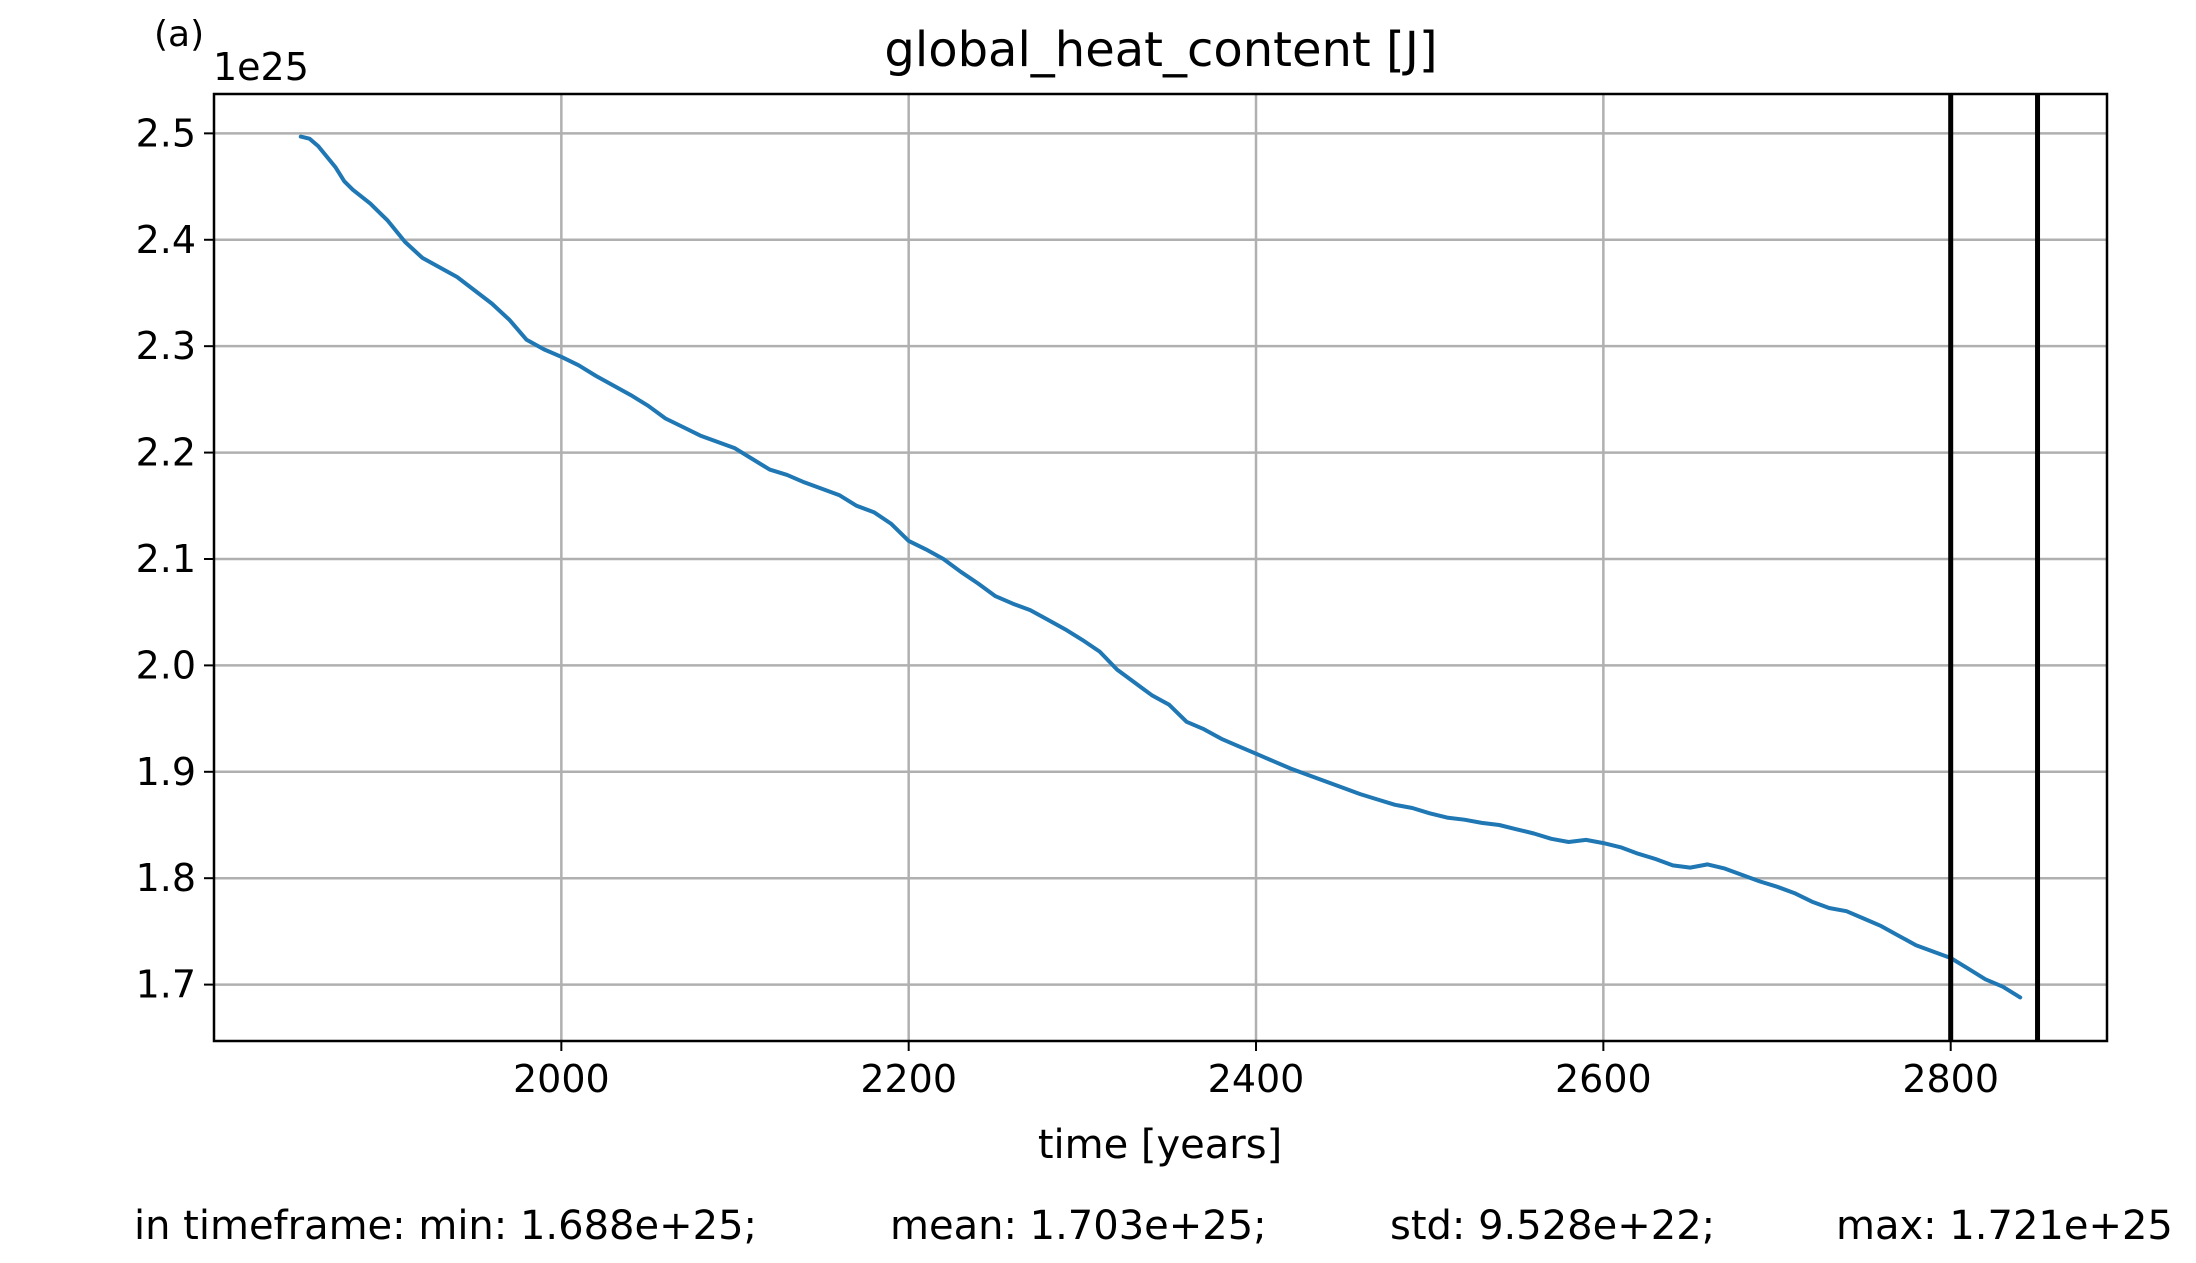 Image resolution: width=2196 pixels, height=1263 pixels. Describe the element at coordinates (179, 34) in the screenshot. I see `panel-label: (a)` at that location.